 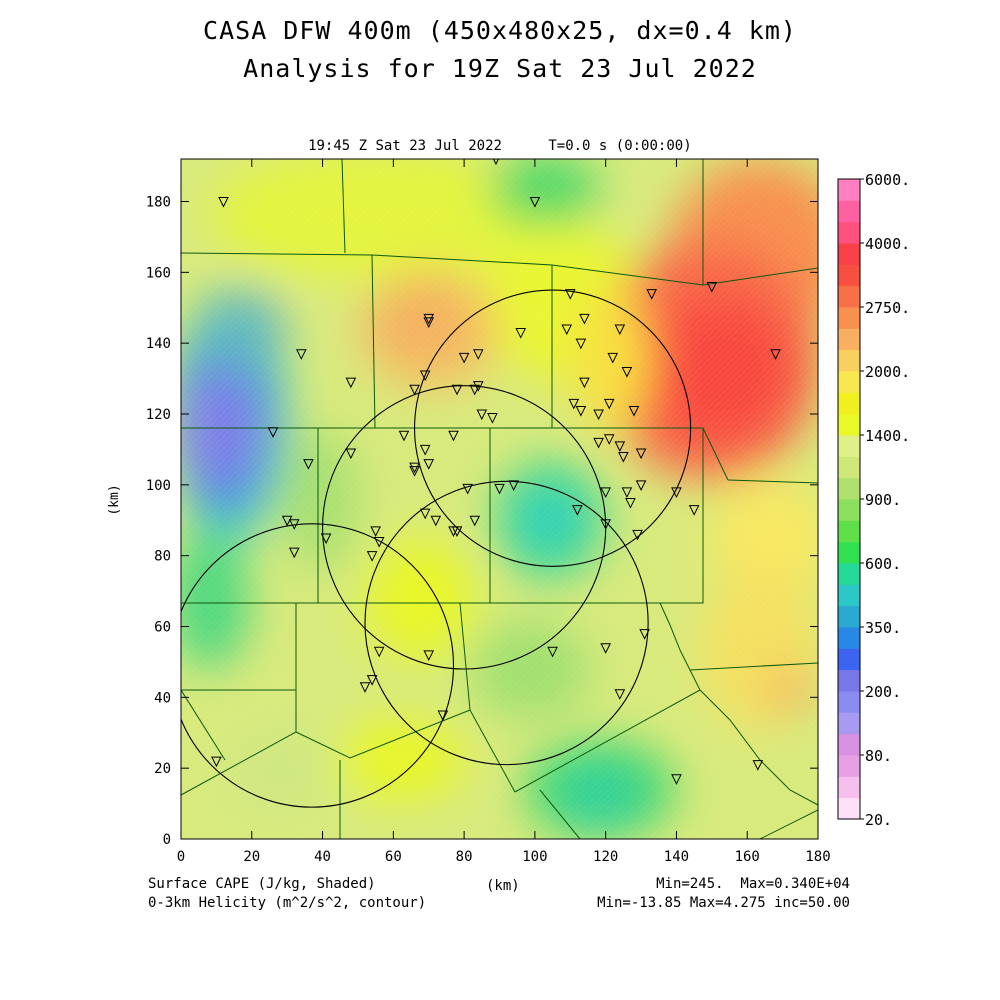 I want to click on colorbar-label: 6000., so click(x=887, y=180).